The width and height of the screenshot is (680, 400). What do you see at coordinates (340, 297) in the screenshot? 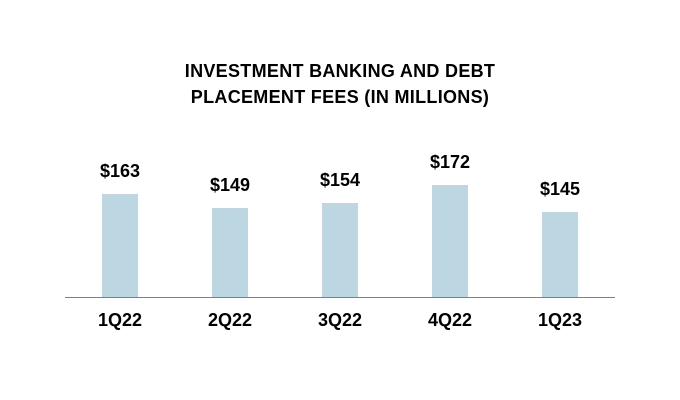
I see `x-axis-line` at bounding box center [340, 297].